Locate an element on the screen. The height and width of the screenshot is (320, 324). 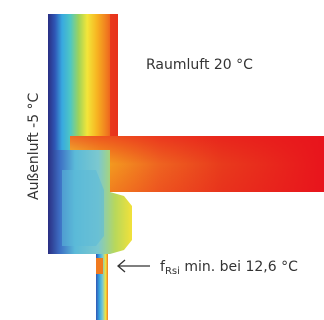
fRsi-marker is located at coordinates (99, 266).